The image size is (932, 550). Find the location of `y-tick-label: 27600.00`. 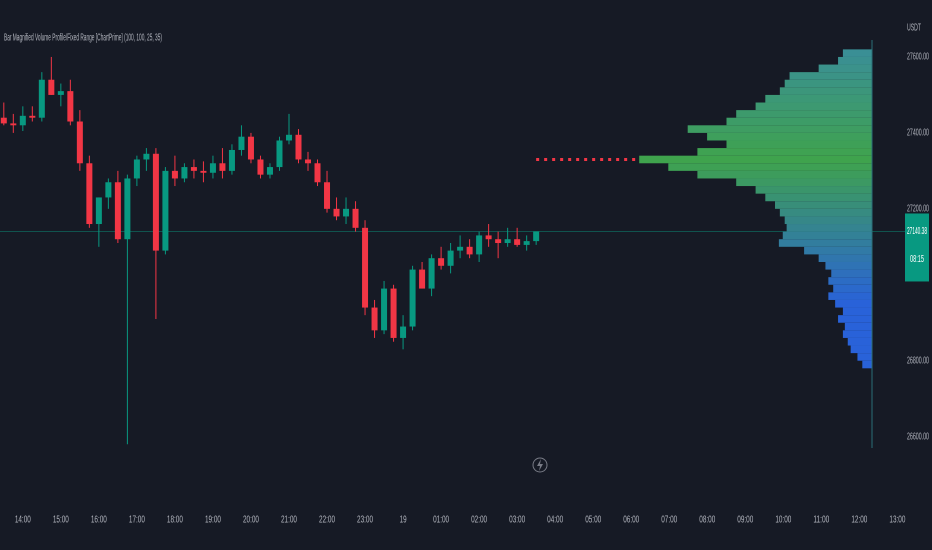

y-tick-label: 27600.00 is located at coordinates (918, 57).